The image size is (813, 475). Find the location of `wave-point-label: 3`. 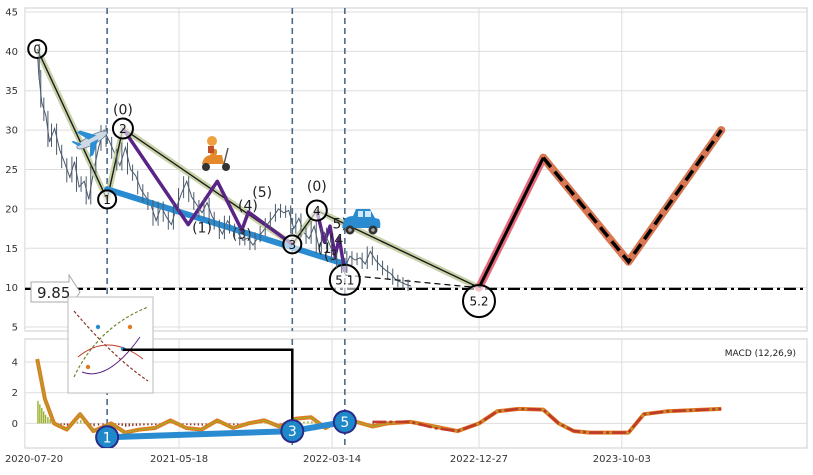

wave-point-label: 3 is located at coordinates (292, 245).